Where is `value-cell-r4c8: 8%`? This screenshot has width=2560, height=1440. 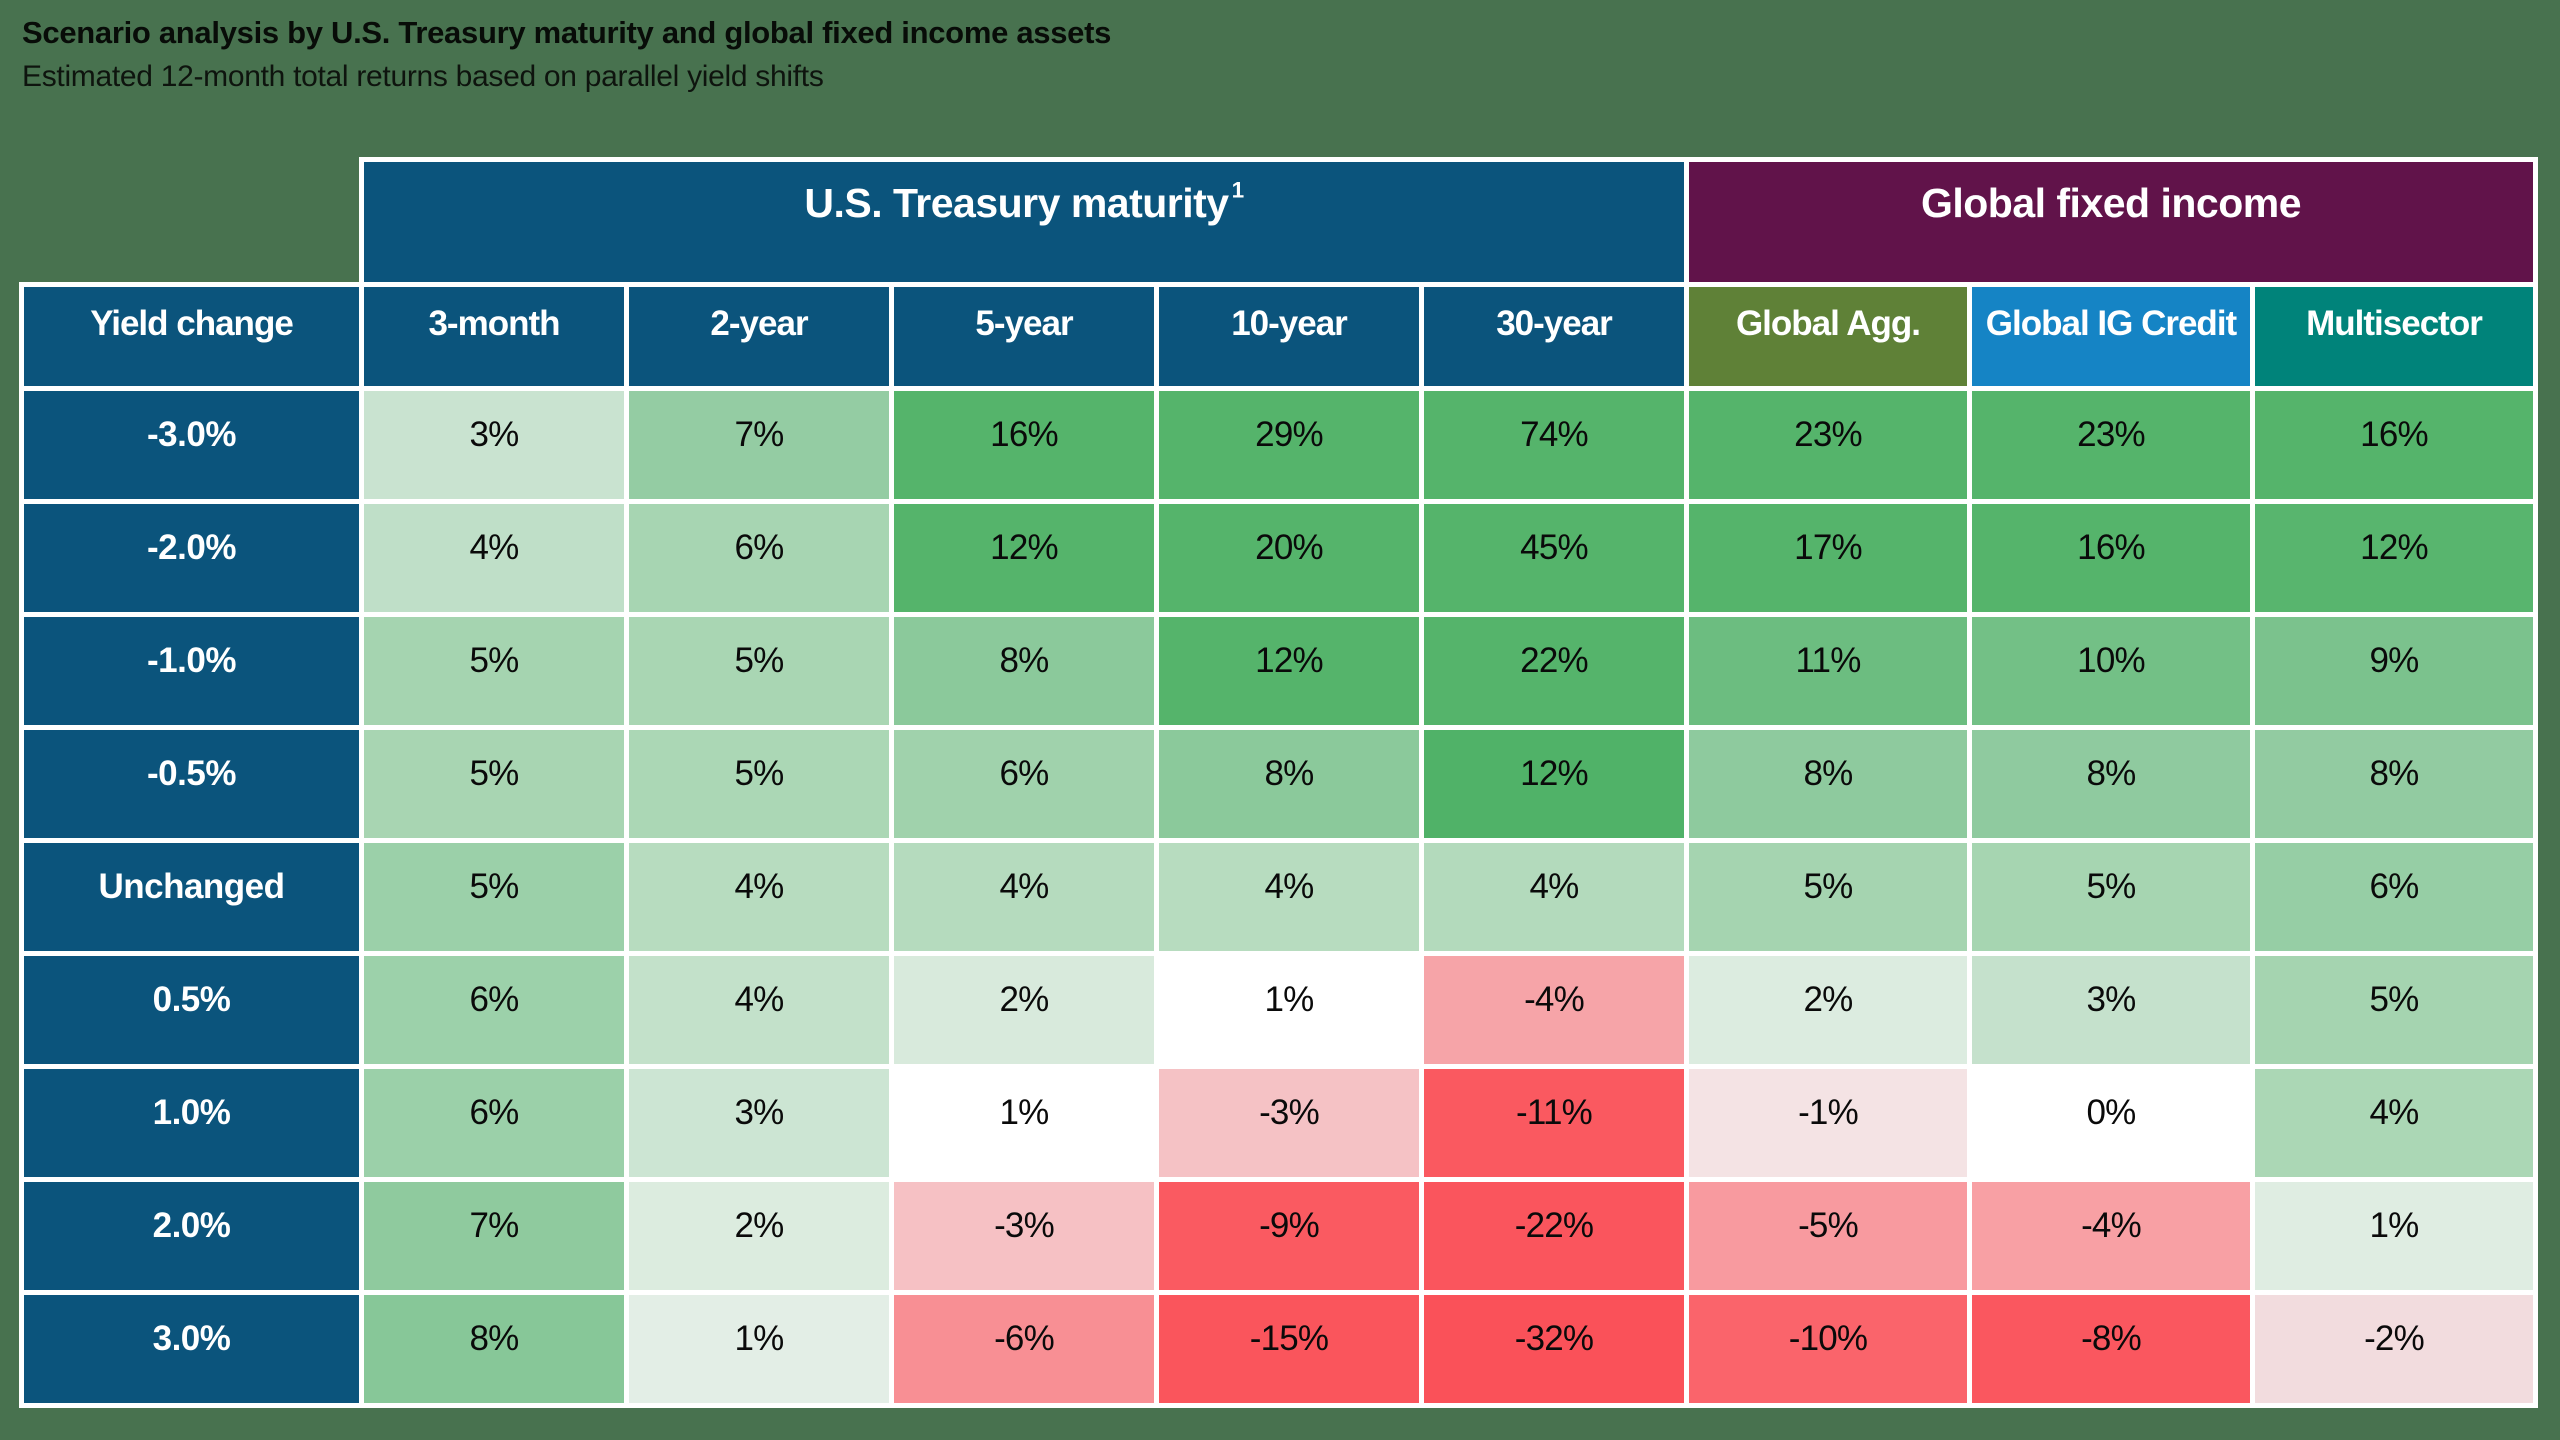
value-cell-r4c8: 8% is located at coordinates (2394, 784).